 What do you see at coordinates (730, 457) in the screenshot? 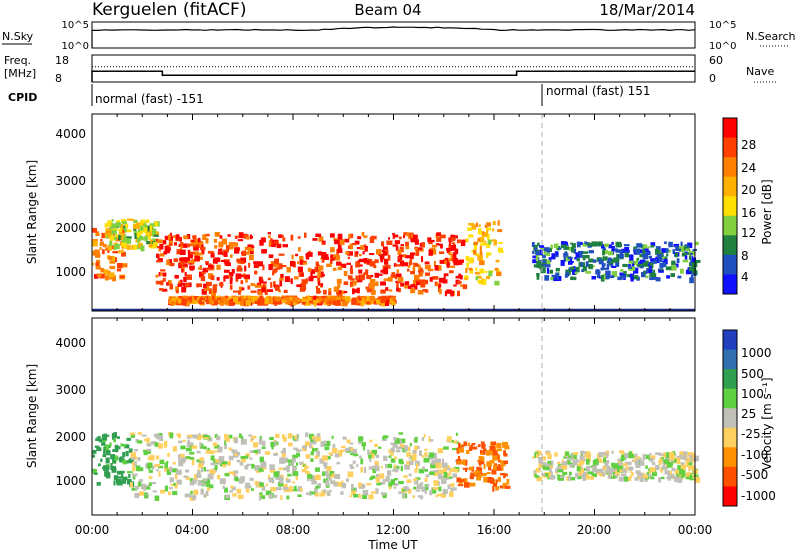
I see `colorbar-swatch` at bounding box center [730, 457].